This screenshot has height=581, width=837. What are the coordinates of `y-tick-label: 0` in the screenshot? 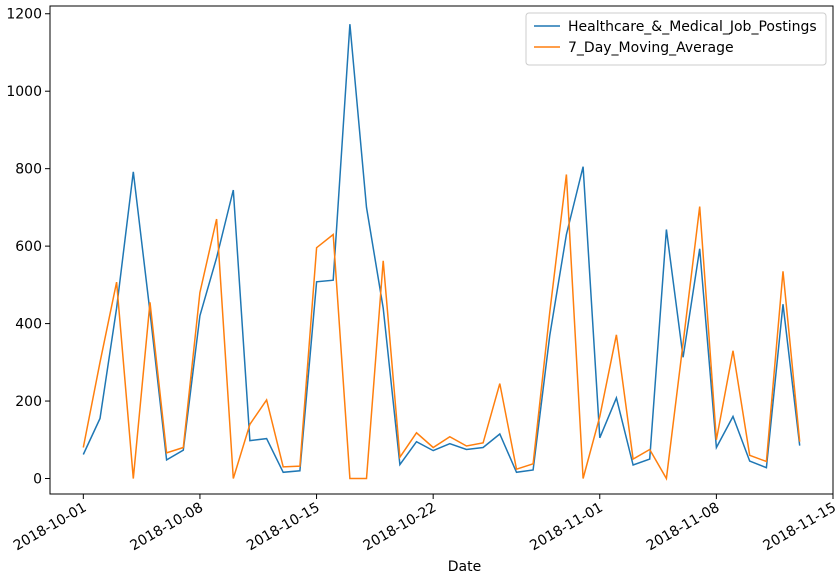 It's located at (37, 480).